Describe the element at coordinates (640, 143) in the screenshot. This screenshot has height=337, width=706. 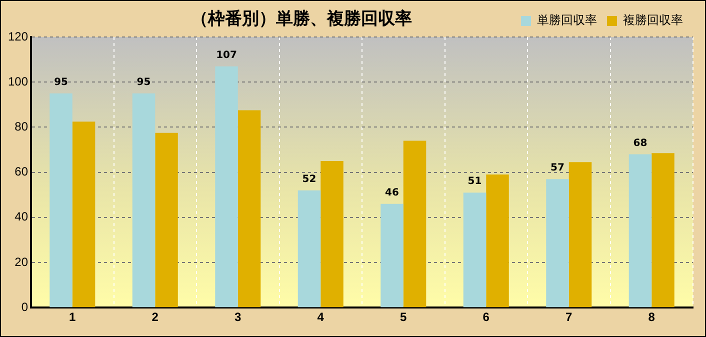
I see `data-label: 68` at that location.